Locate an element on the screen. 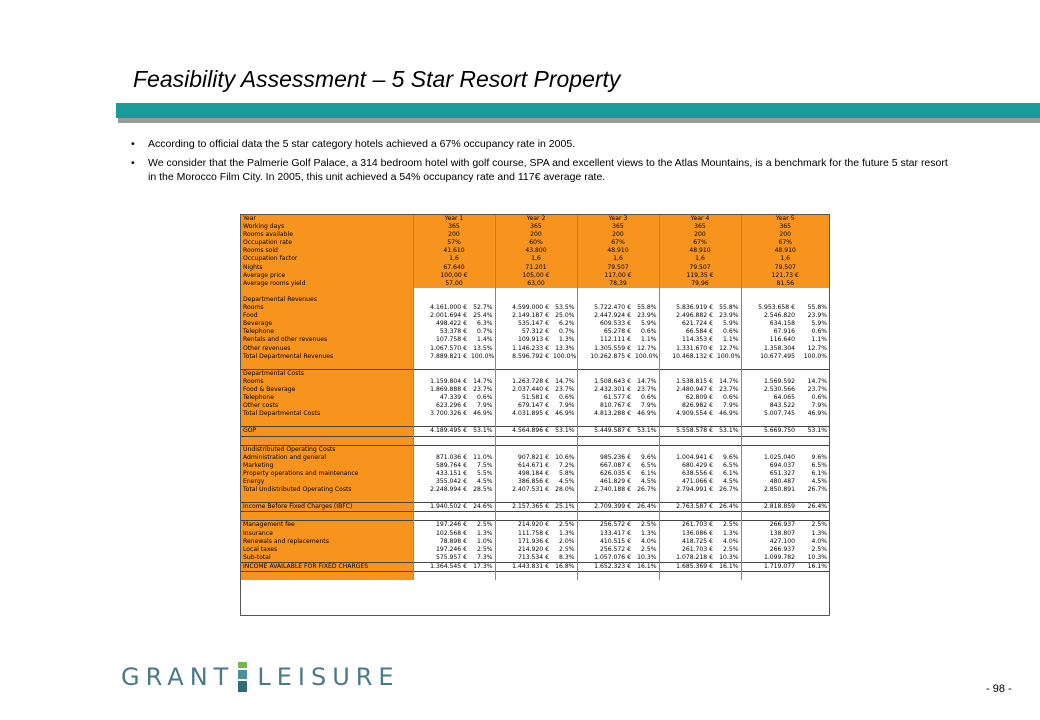 This screenshot has height=720, width=1040. table-cell: 67% is located at coordinates (617, 243).